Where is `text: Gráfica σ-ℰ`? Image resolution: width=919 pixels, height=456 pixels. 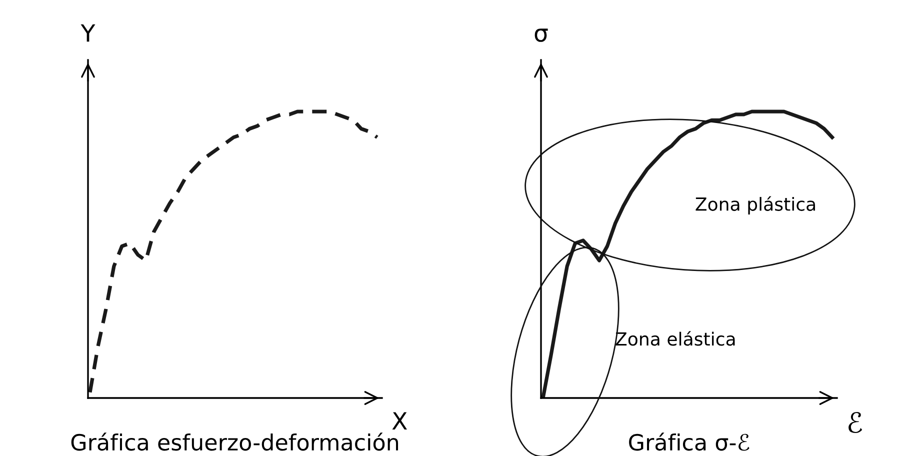
text: Gráfica σ-ℰ is located at coordinates (689, 441).